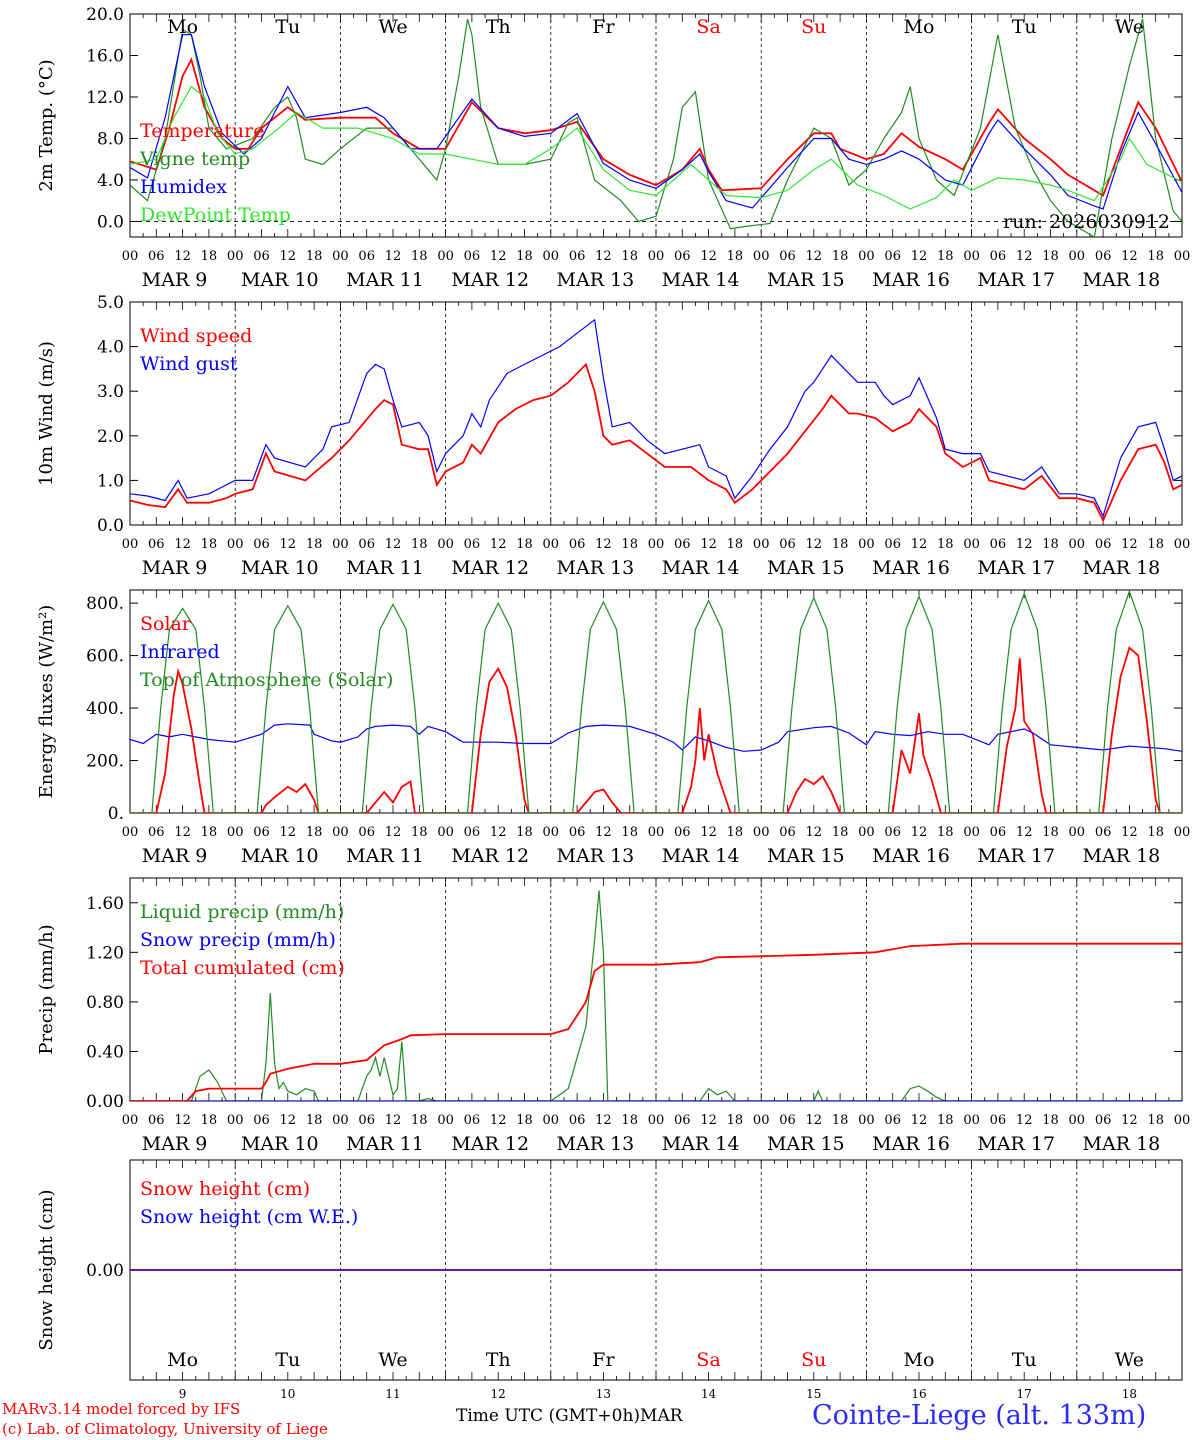 The height and width of the screenshot is (1440, 1194). Describe the element at coordinates (215, 215) in the screenshot. I see `legend-entry: DewPoint Temp` at that location.